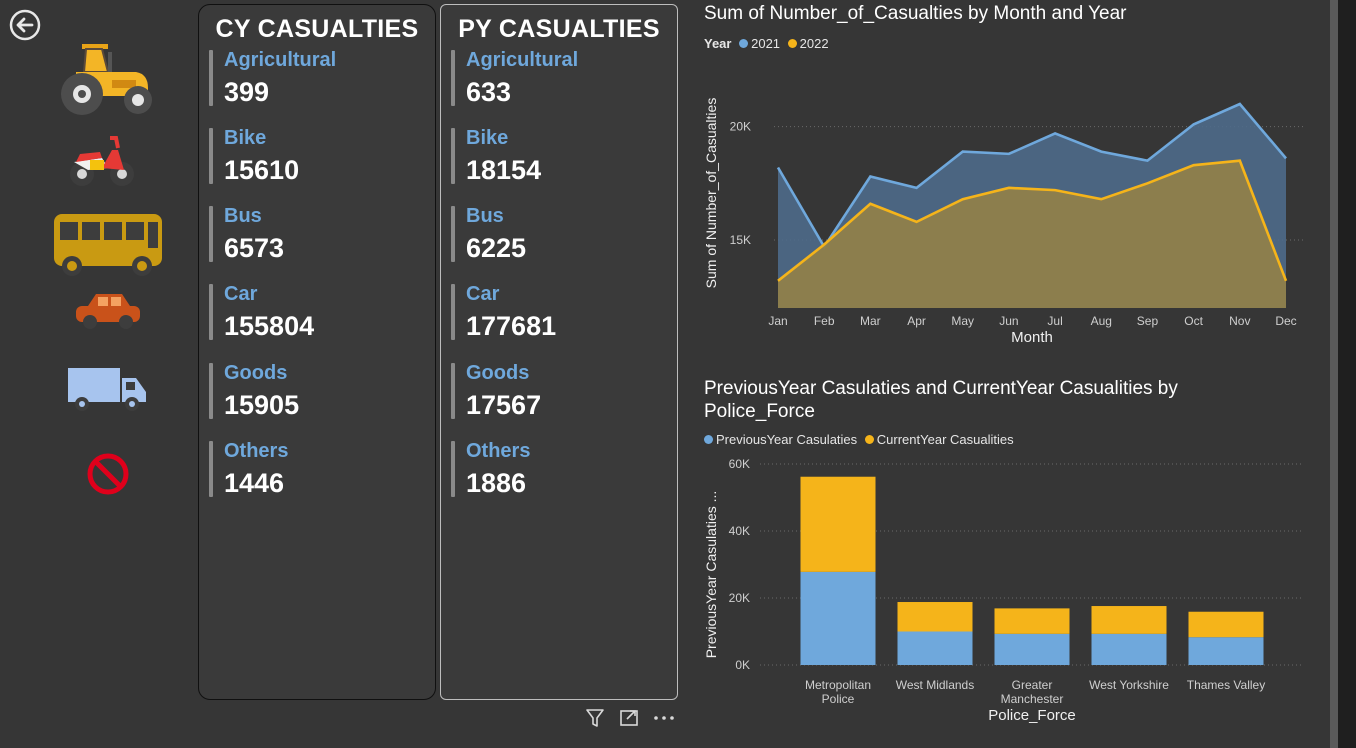 The height and width of the screenshot is (748, 1356). I want to click on legend-2021: 2021, so click(766, 43).